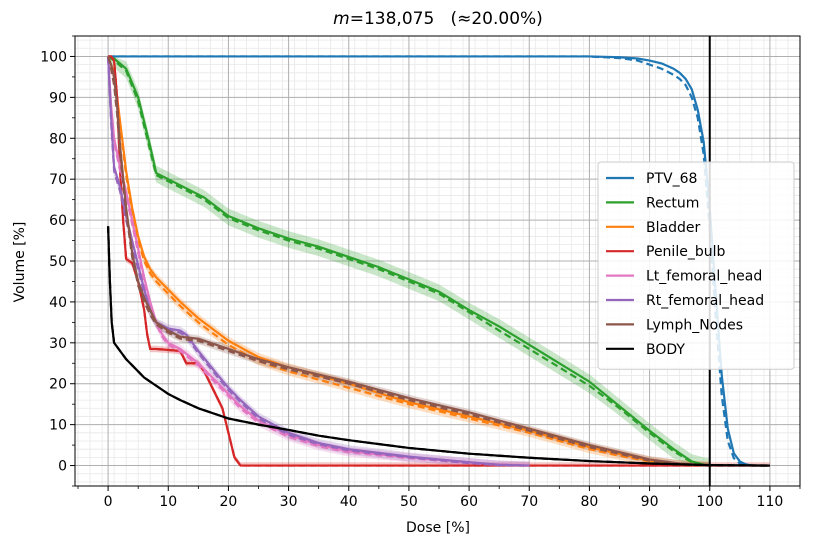  I want to click on x-tick-label: 90, so click(650, 502).